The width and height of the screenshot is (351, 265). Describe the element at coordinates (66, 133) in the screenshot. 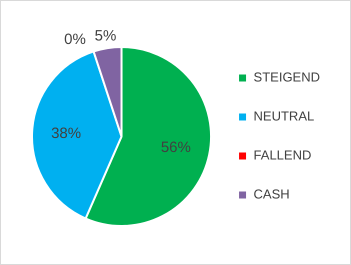

I see `data-label: 38%` at that location.